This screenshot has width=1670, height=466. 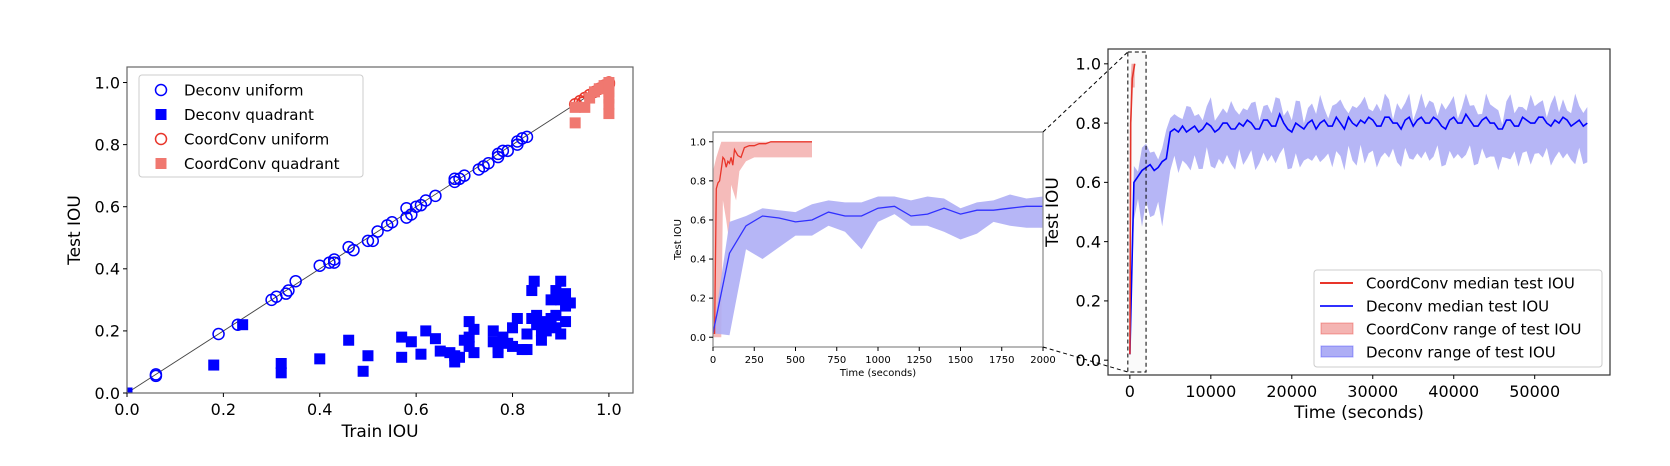 What do you see at coordinates (1137, 212) in the screenshot?
I see `zoom-region-box` at bounding box center [1137, 212].